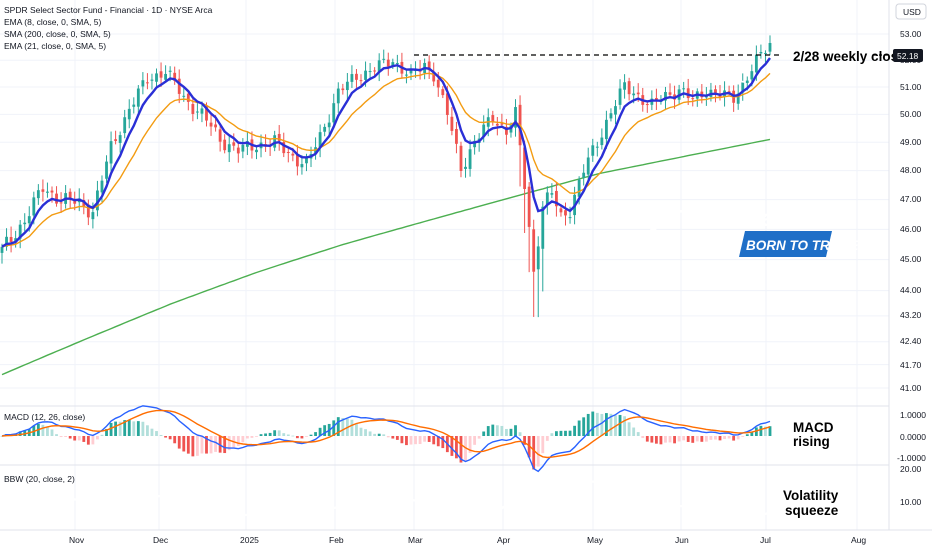 The image size is (932, 550). Describe the element at coordinates (911, 502) in the screenshot. I see `bbw-tick-10: 10.00` at that location.